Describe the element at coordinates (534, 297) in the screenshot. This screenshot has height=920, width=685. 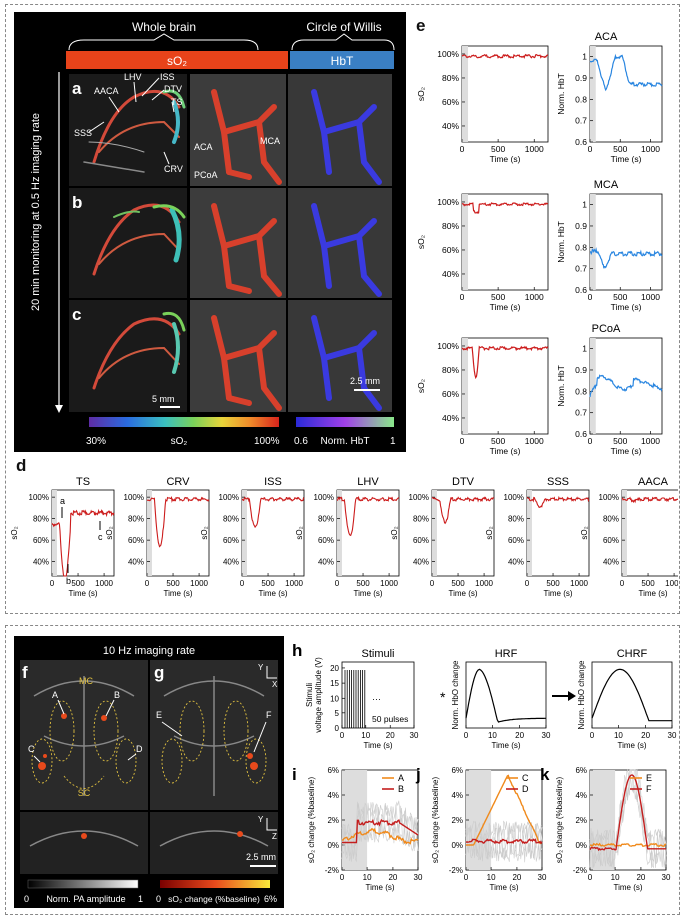
I see `panel-e-so2-1-xtick-label: 1000` at that location.